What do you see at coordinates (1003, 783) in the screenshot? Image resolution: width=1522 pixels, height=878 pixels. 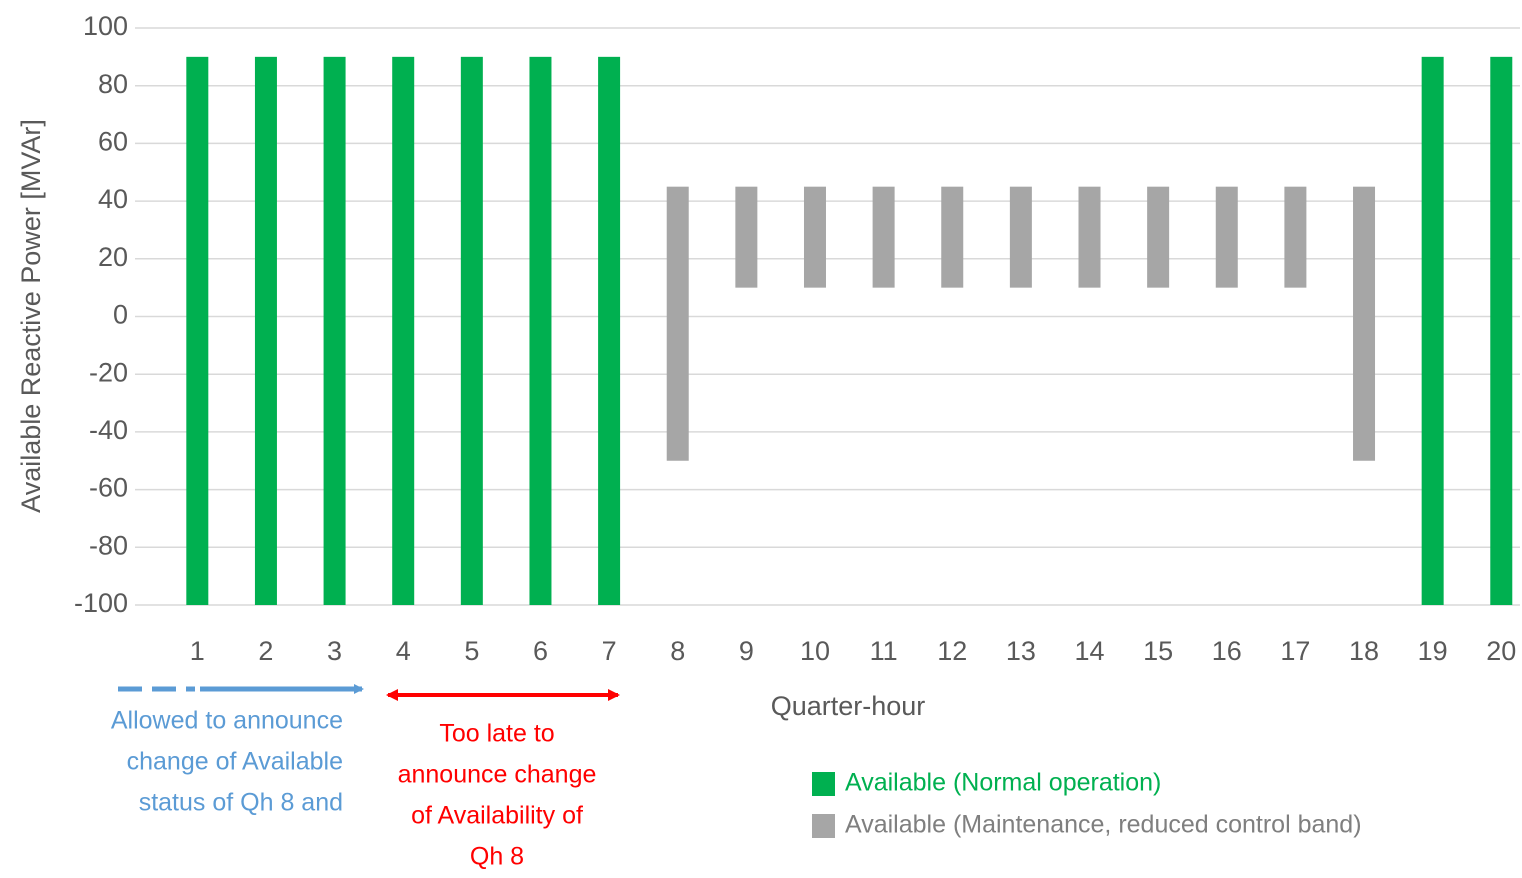 I see `legend-label: Available (Normal operation)` at bounding box center [1003, 783].